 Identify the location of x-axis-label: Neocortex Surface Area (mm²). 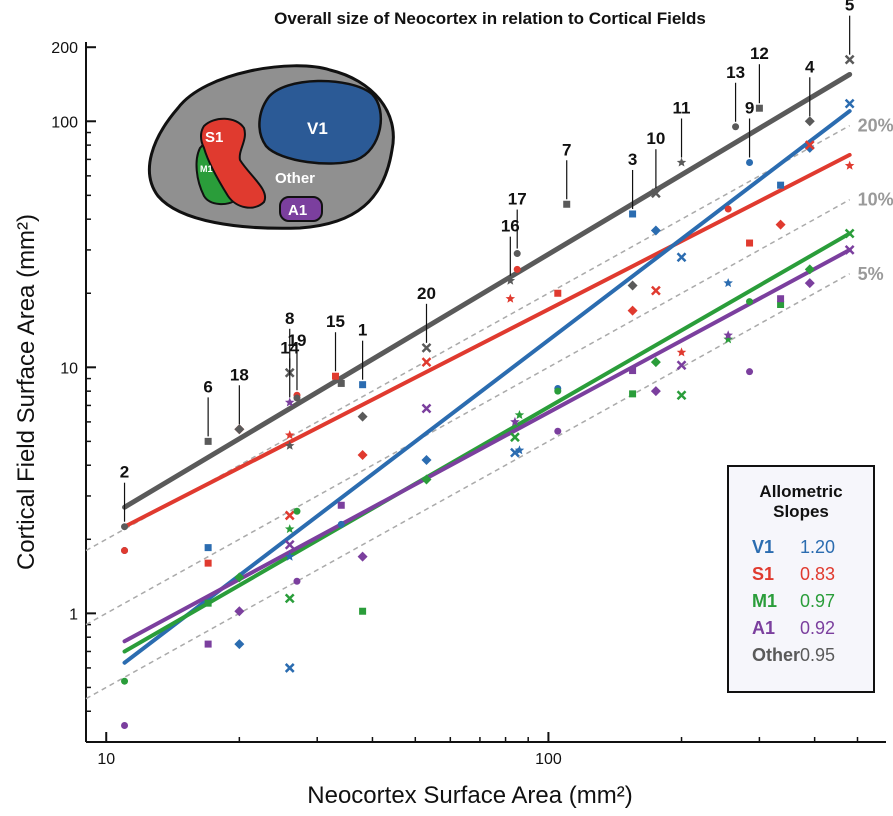
(469, 795).